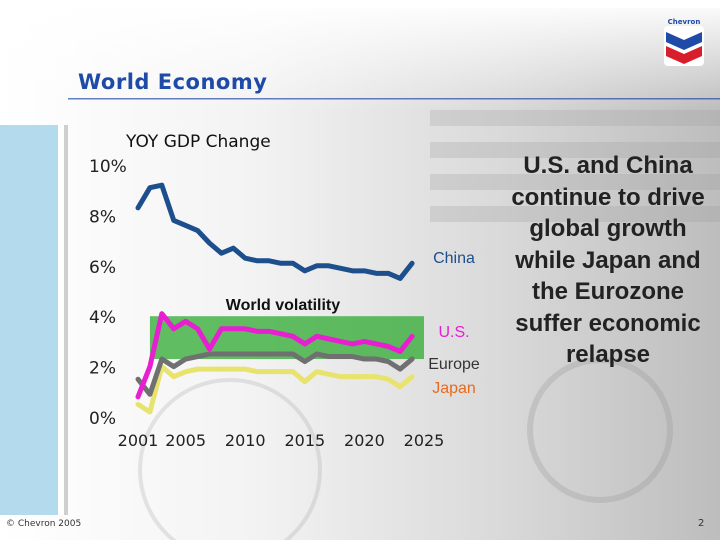 This screenshot has width=720, height=540. I want to click on x-tick-label: 2025, so click(424, 440).